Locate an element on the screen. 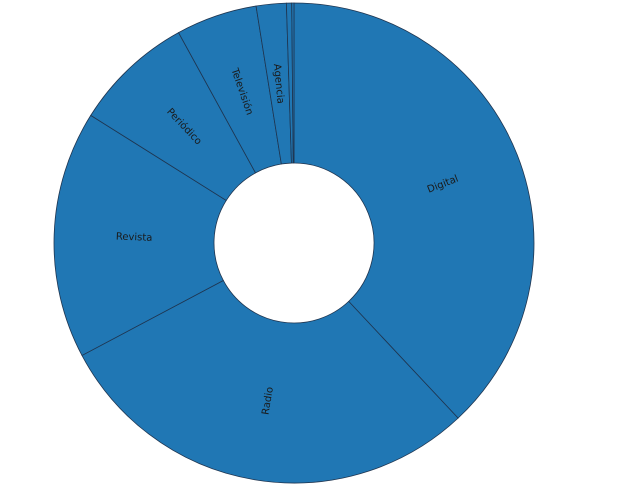 The width and height of the screenshot is (625, 496). label-radio: Radio is located at coordinates (267, 401).